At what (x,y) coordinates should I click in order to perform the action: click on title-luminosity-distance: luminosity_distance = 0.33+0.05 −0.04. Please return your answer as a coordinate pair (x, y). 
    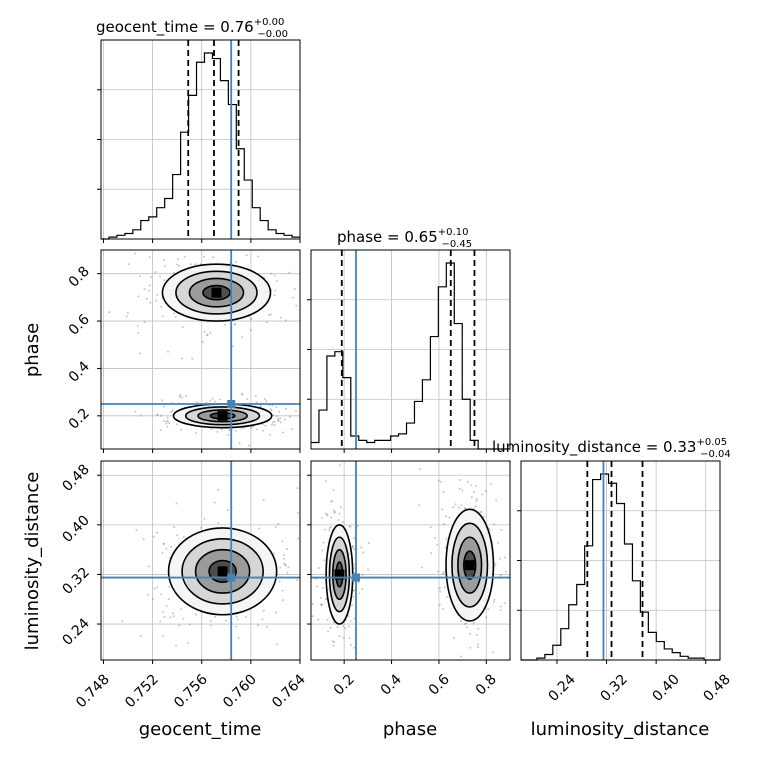
    Looking at the image, I should click on (611, 448).